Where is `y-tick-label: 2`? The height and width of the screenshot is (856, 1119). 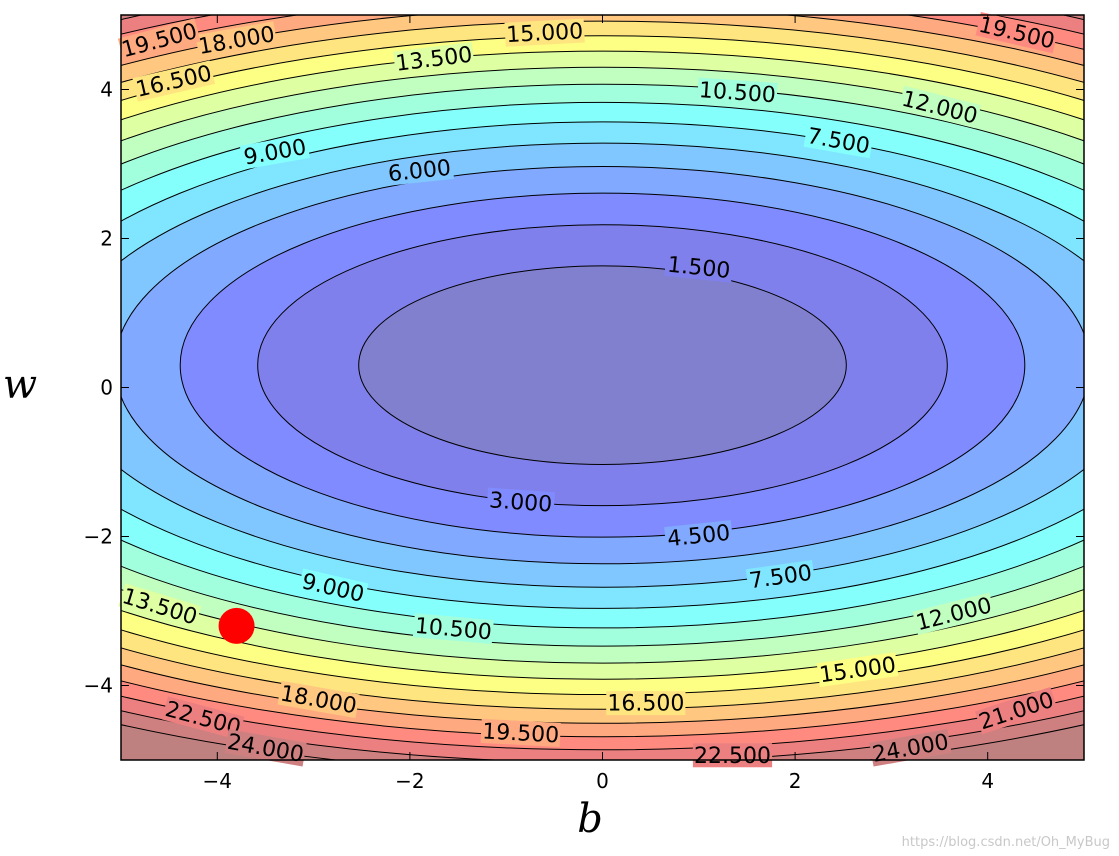
y-tick-label: 2 is located at coordinates (106, 239).